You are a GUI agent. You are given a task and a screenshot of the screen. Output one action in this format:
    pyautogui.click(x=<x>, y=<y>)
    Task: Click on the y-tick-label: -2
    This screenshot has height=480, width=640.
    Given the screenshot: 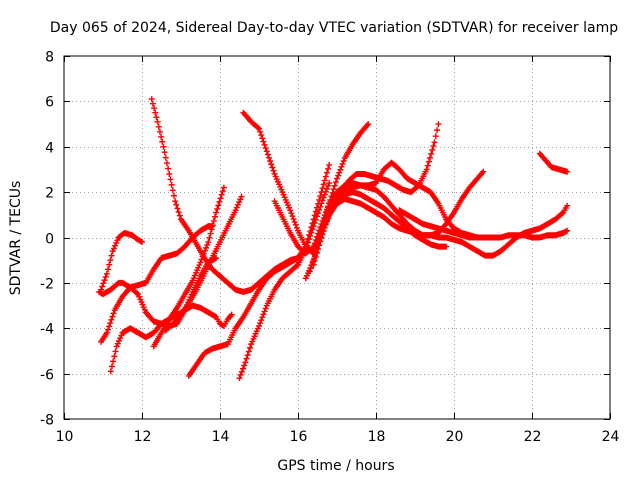 What is the action you would take?
    pyautogui.click(x=47, y=285)
    